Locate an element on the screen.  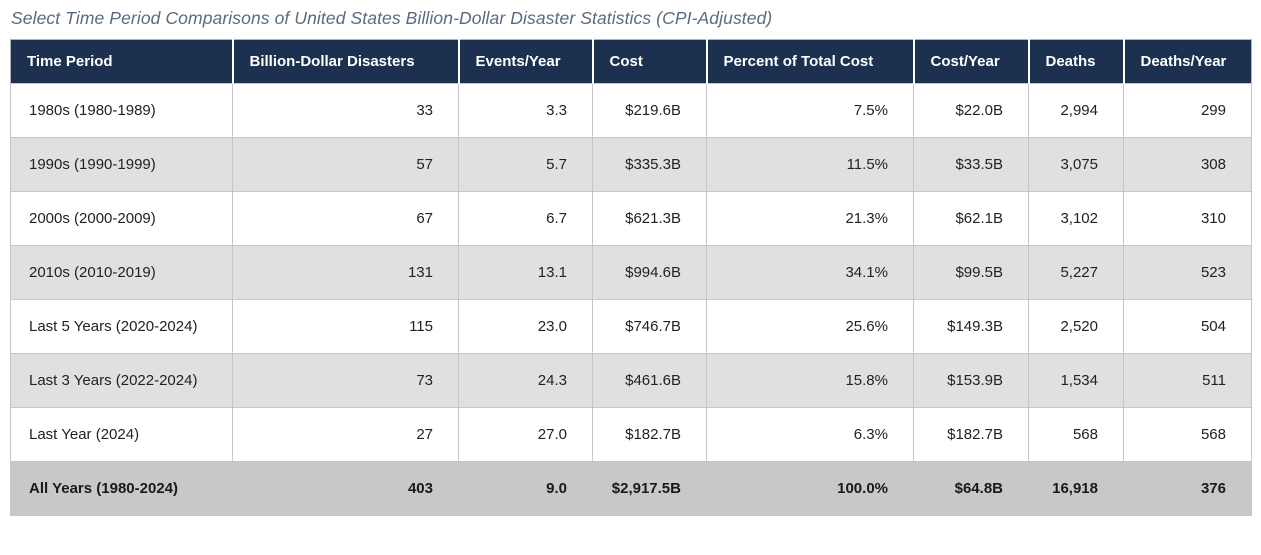
value-cell-deaths: 3,102 is located at coordinates (1076, 218).